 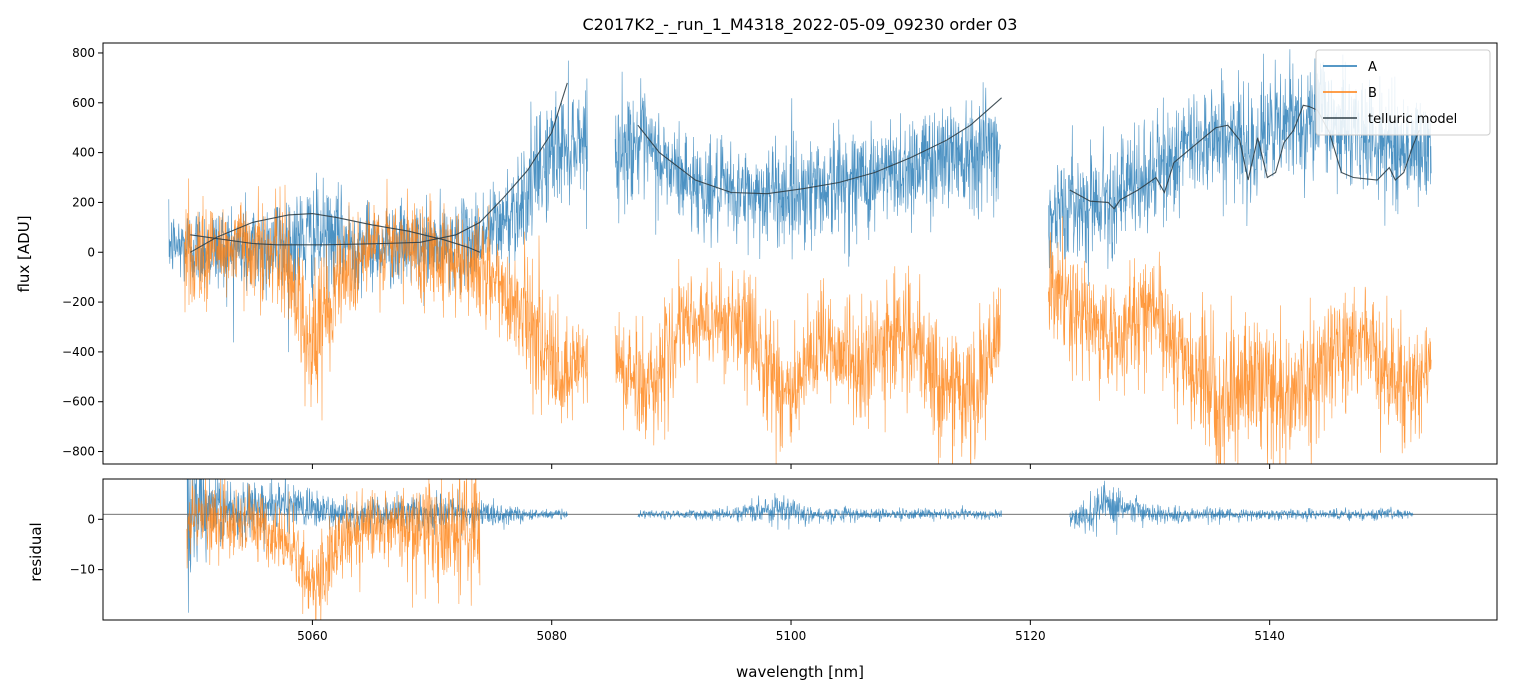 What do you see at coordinates (78, 402) in the screenshot?
I see `y-tick-label: −600` at bounding box center [78, 402].